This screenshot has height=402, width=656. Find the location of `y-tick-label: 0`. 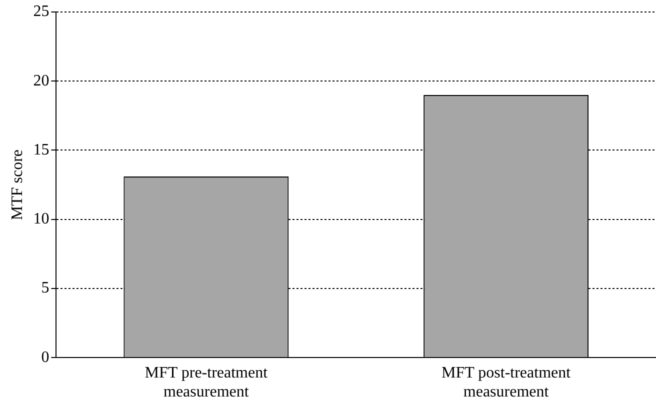

y-tick-label: 0 is located at coordinates (45, 357).